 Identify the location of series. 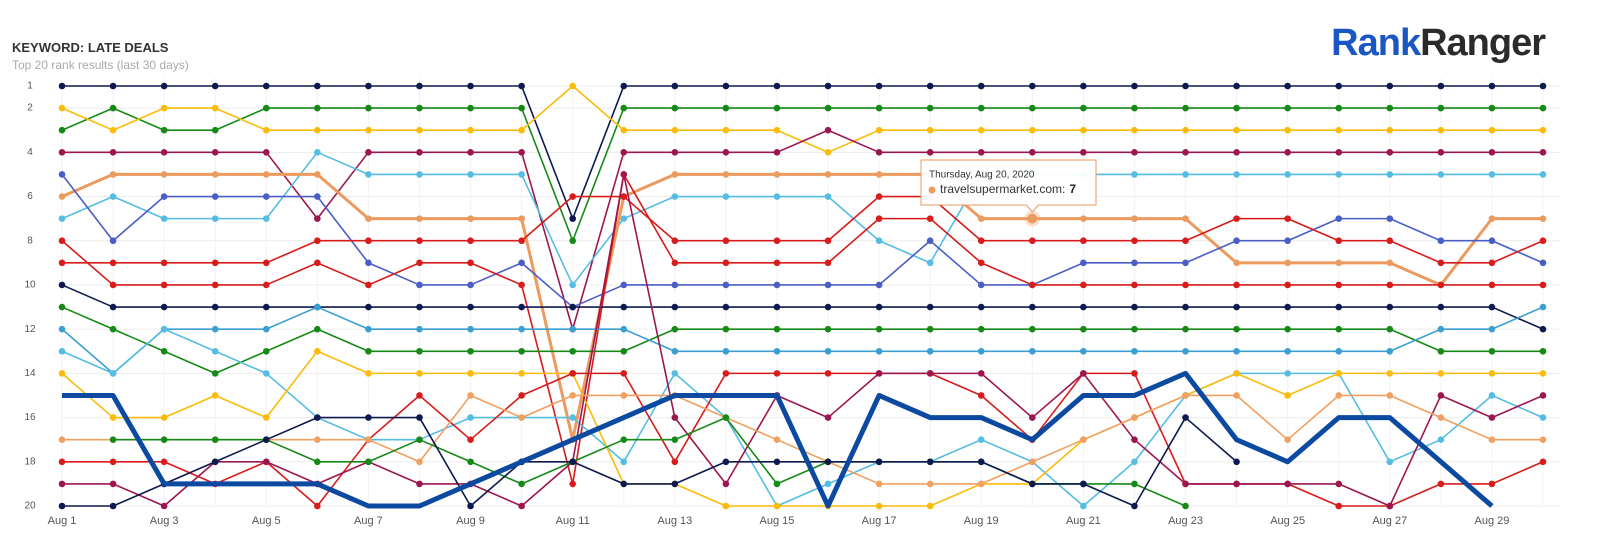
(802, 230).